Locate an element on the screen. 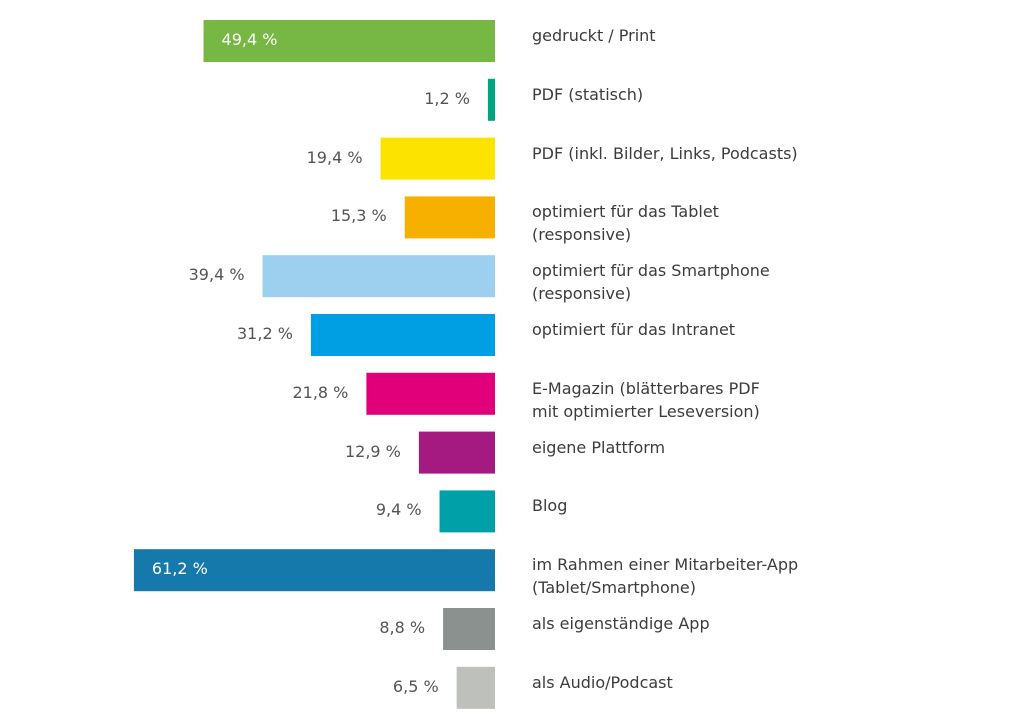  category-label: Blog is located at coordinates (550, 506).